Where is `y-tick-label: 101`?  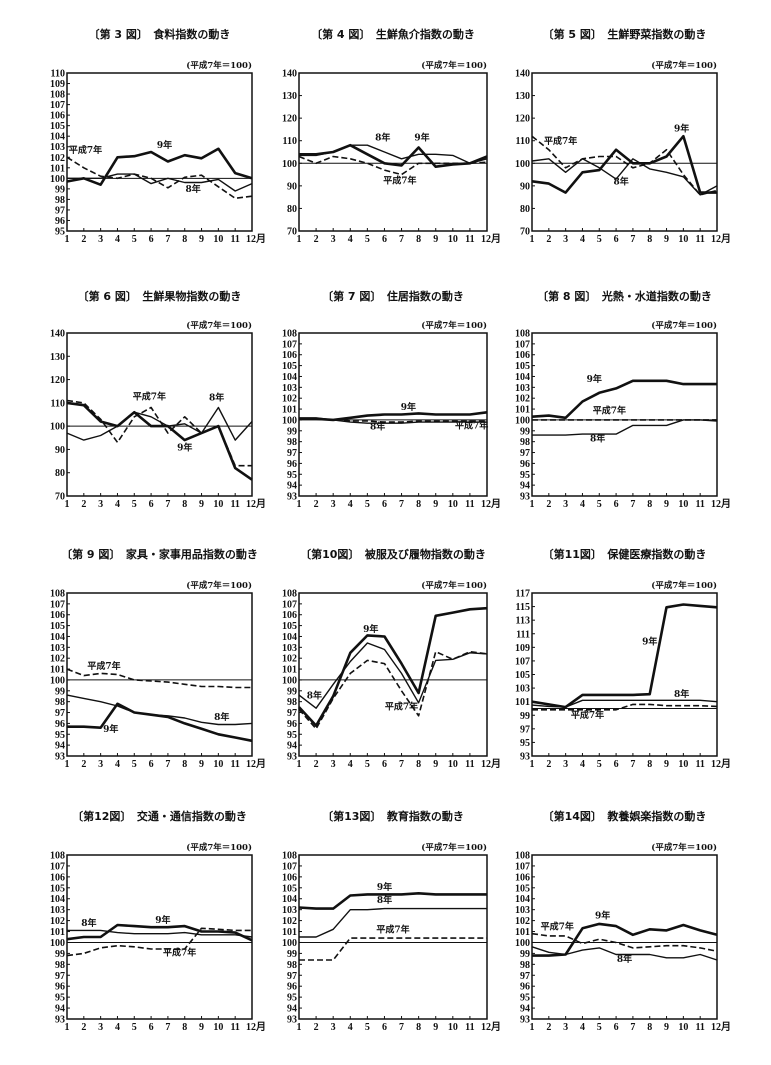
y-tick-label: 101 is located at coordinates (522, 410).